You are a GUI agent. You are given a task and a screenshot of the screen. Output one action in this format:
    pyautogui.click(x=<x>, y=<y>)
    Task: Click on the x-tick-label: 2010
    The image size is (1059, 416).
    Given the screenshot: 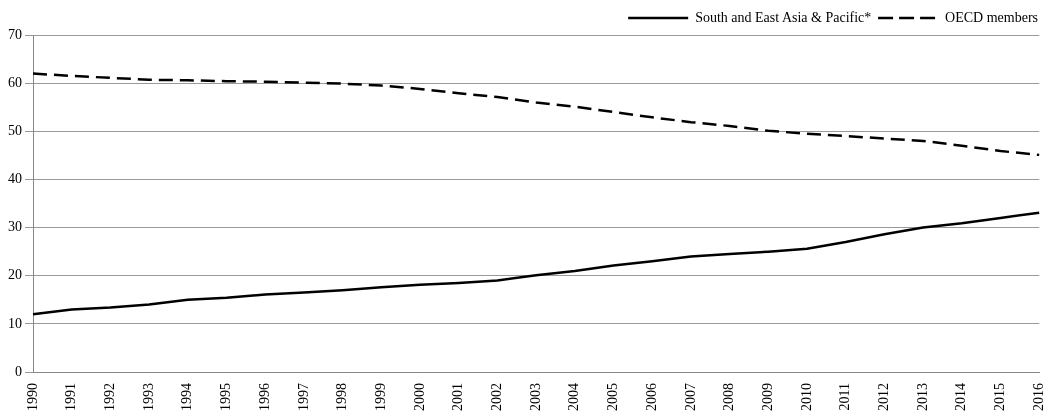 What is the action you would take?
    pyautogui.click(x=806, y=397)
    